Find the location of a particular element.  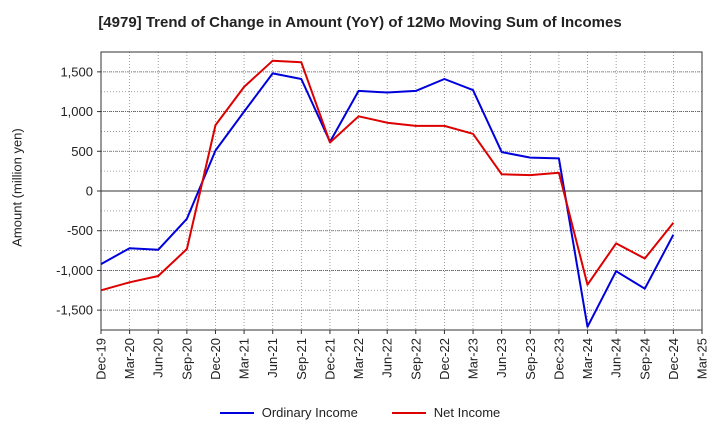

x-tick-label: Sep-21 is located at coordinates (301, 359).